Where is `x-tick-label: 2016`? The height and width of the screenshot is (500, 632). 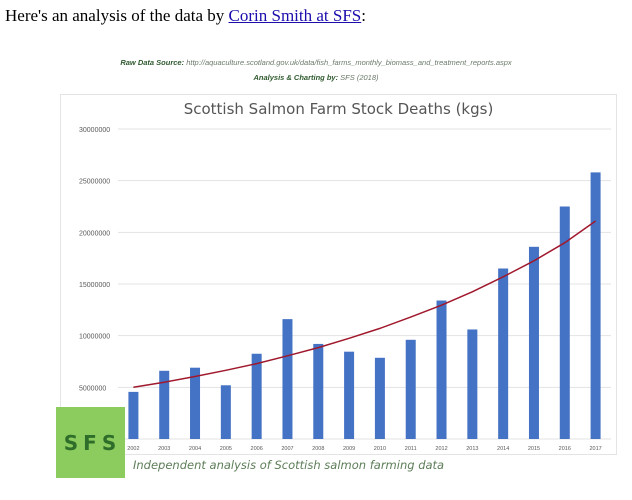
x-tick-label: 2016 is located at coordinates (565, 449).